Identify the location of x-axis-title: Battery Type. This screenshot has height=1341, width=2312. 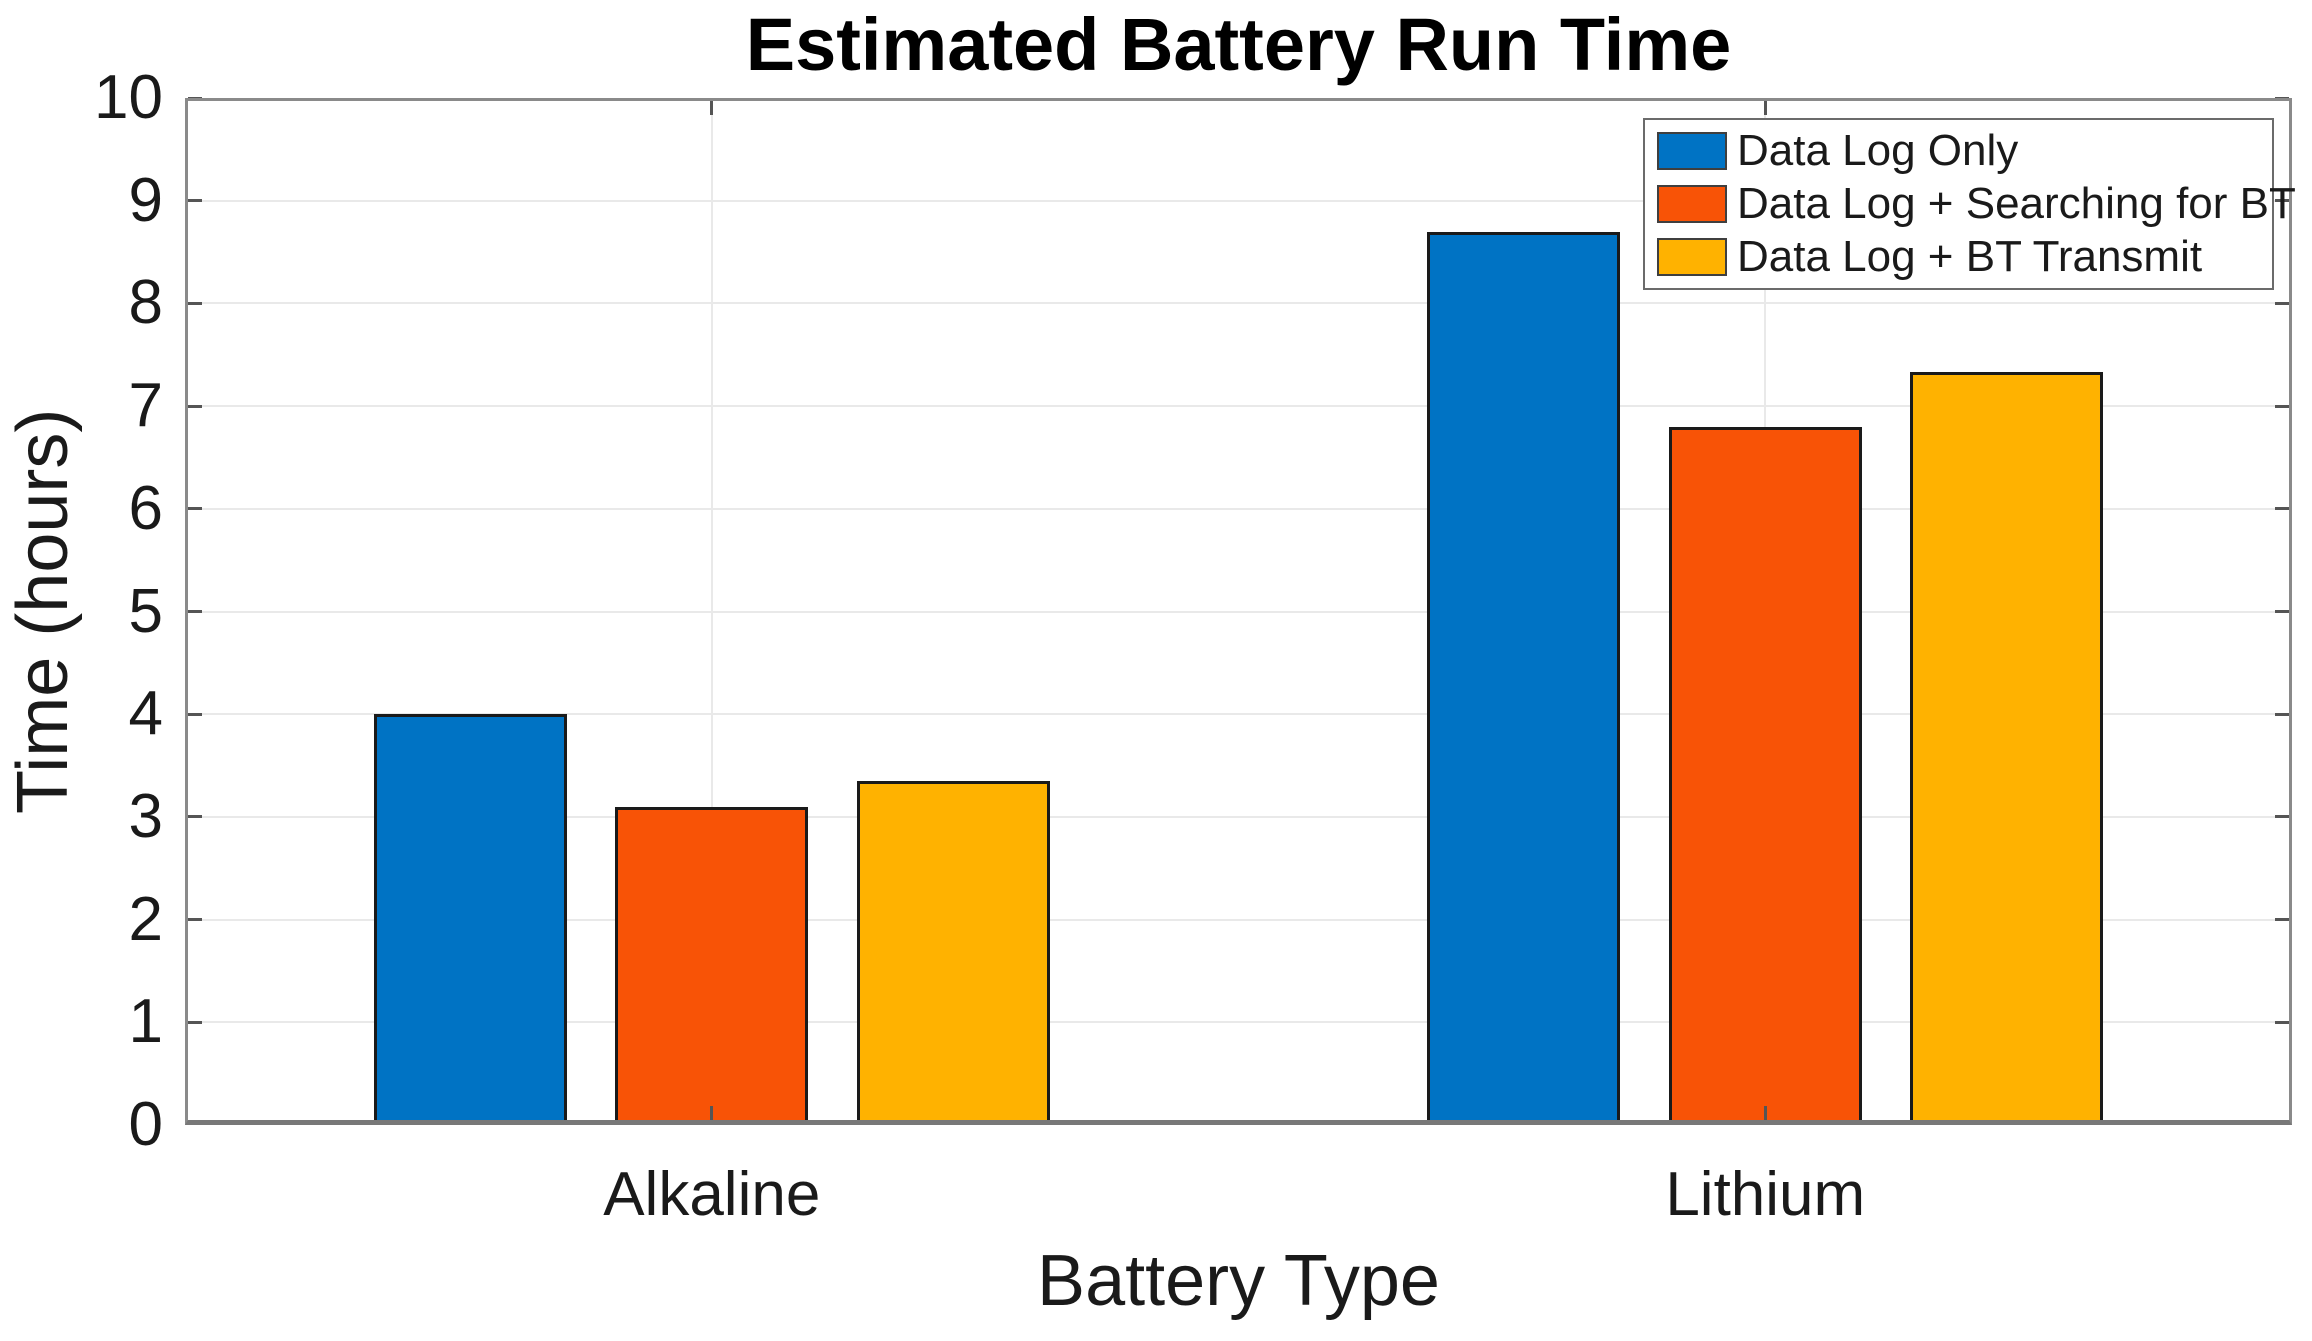
(1238, 1281).